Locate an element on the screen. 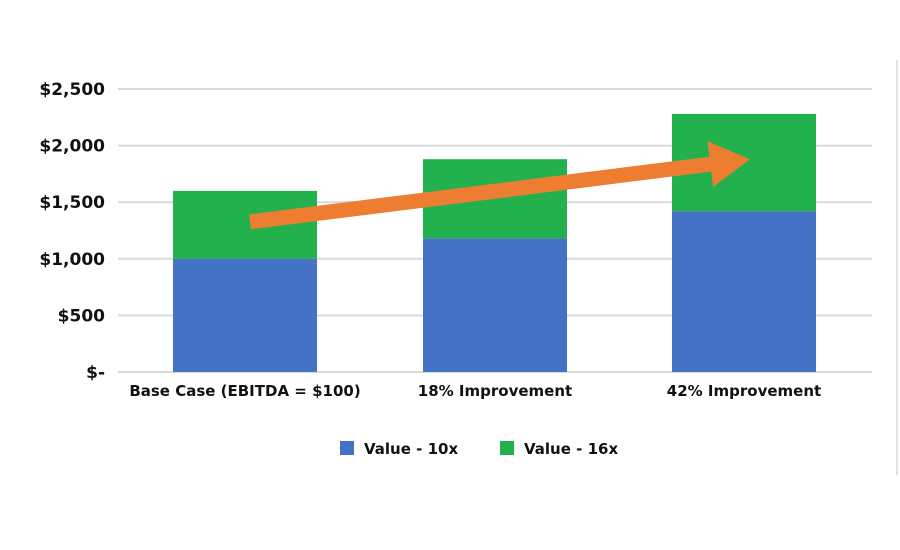 Image resolution: width=900 pixels, height=550 pixels. legend: Value - 10x Value - 16x is located at coordinates (479, 449).